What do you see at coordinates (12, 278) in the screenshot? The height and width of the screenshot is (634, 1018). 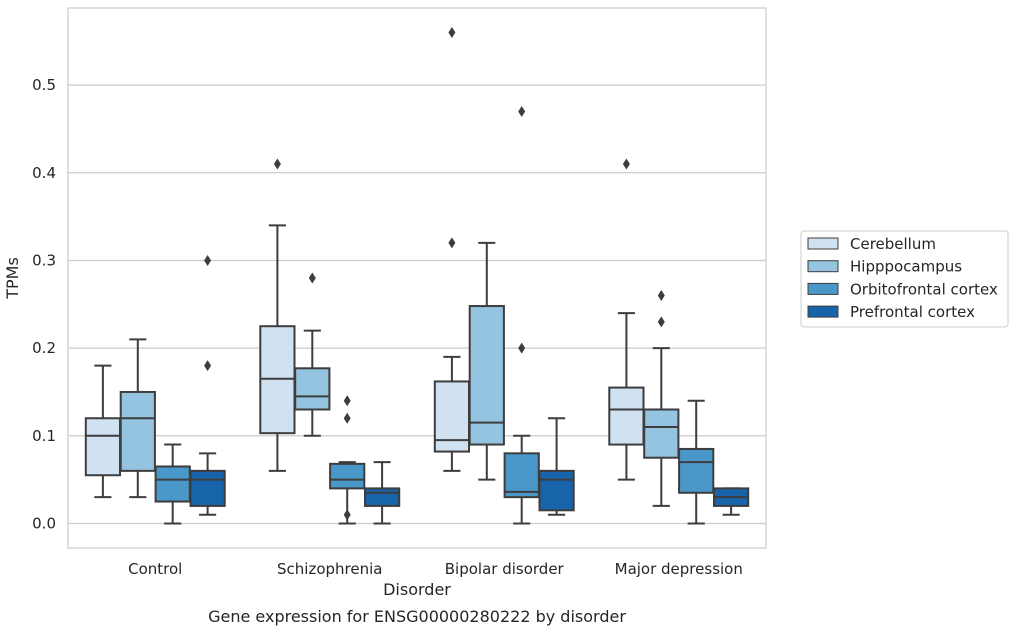 I see `y-axis-title: TPMs` at bounding box center [12, 278].